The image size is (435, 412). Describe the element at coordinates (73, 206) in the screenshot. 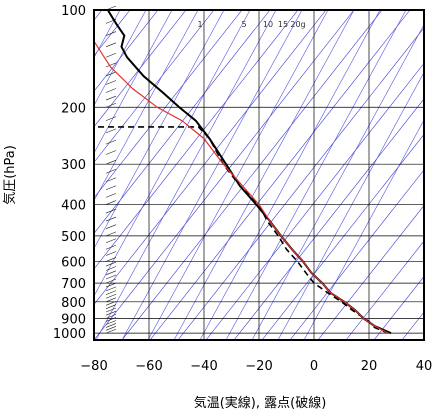

I see `y-tick-label: 400` at that location.